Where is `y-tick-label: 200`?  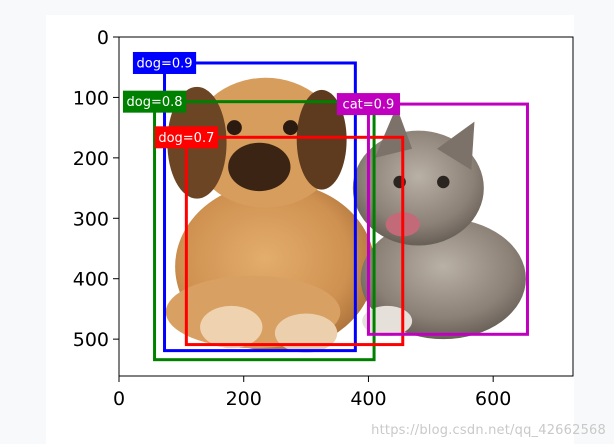
y-tick-label: 200 is located at coordinates (91, 159).